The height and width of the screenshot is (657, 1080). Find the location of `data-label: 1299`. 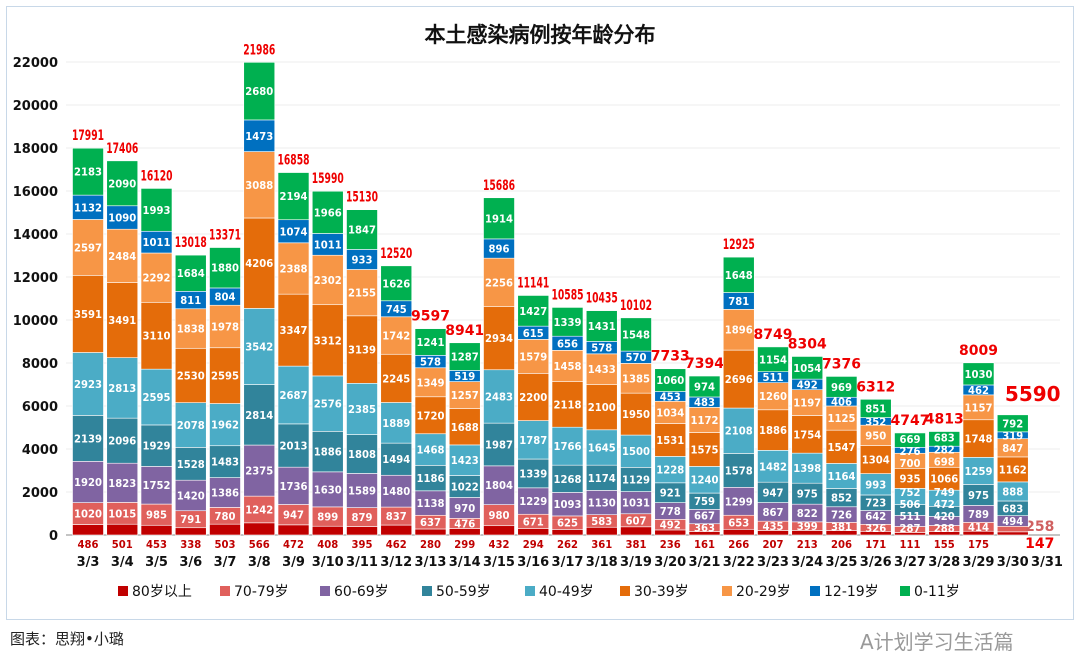

data-label: 1299 is located at coordinates (739, 501).